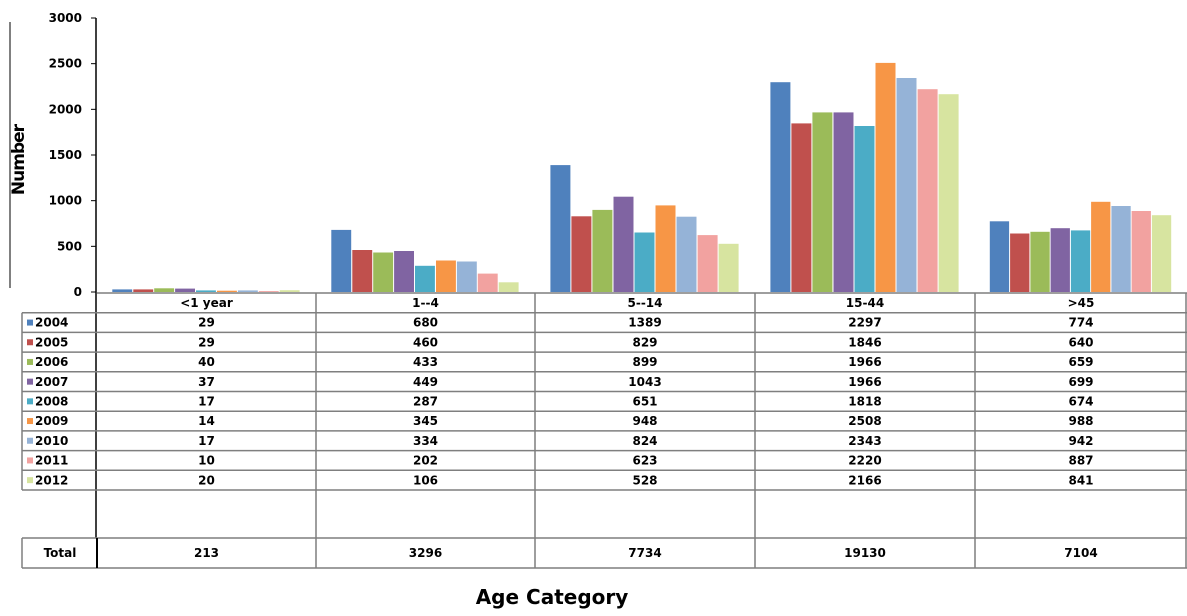  Describe the element at coordinates (1080, 461) in the screenshot. I see `data-cell: 887` at that location.